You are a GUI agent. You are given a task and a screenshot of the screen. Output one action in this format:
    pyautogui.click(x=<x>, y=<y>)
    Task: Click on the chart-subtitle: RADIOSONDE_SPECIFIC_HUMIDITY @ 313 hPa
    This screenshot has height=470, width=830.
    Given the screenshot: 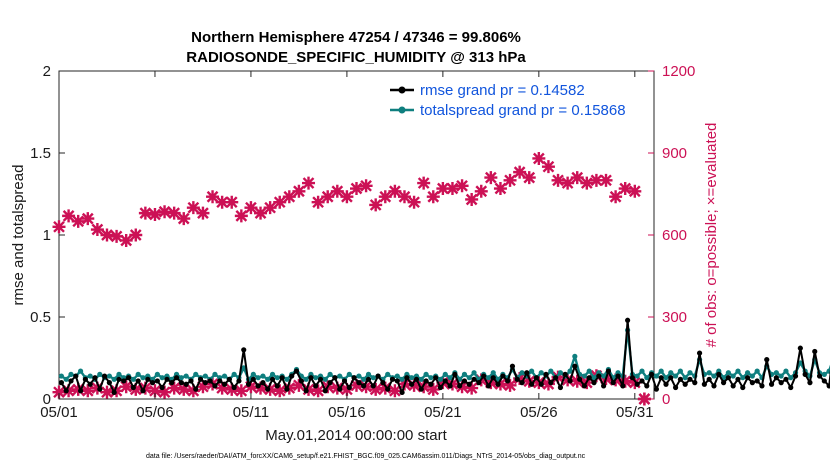 What is the action you would take?
    pyautogui.click(x=356, y=57)
    